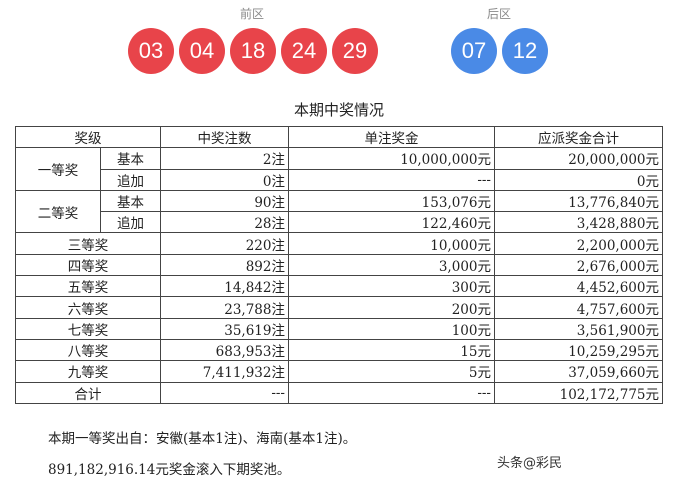 This screenshot has width=678, height=481. What do you see at coordinates (304, 51) in the screenshot?
I see `front-ball: 24` at bounding box center [304, 51].